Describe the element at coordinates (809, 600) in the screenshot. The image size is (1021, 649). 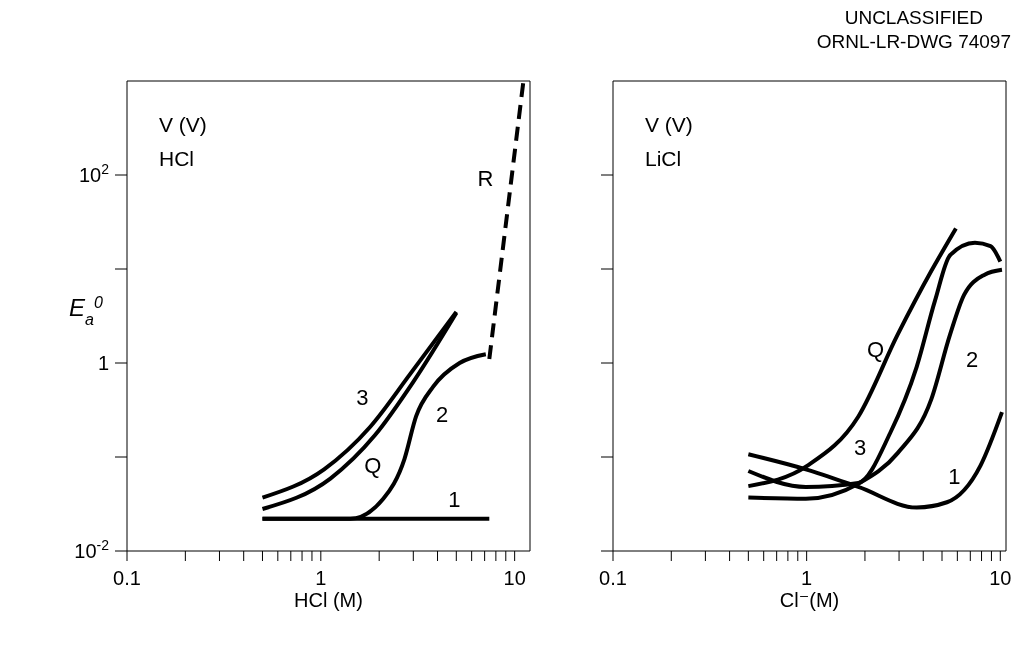
I see `x-axis-title: Cl⁻(M)` at that location.